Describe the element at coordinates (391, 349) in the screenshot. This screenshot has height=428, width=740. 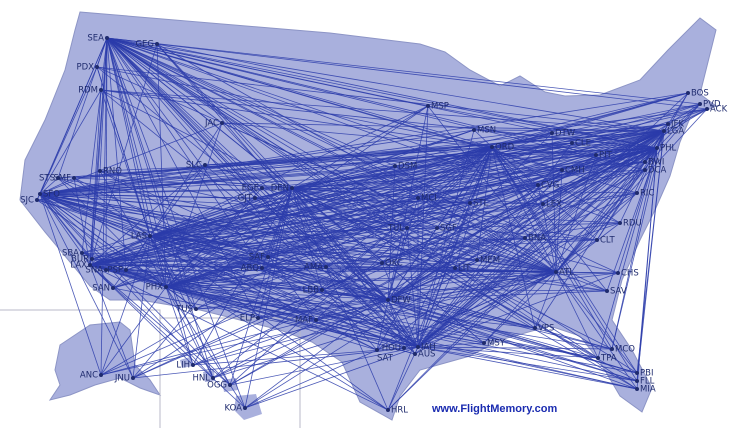
I see `airport-code: HOU` at that location.